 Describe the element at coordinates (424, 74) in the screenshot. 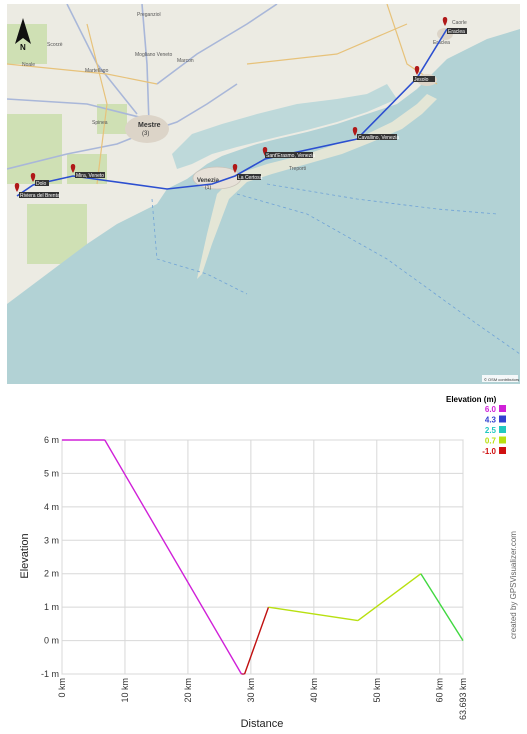

I see `waypoint: Jesolo` at that location.